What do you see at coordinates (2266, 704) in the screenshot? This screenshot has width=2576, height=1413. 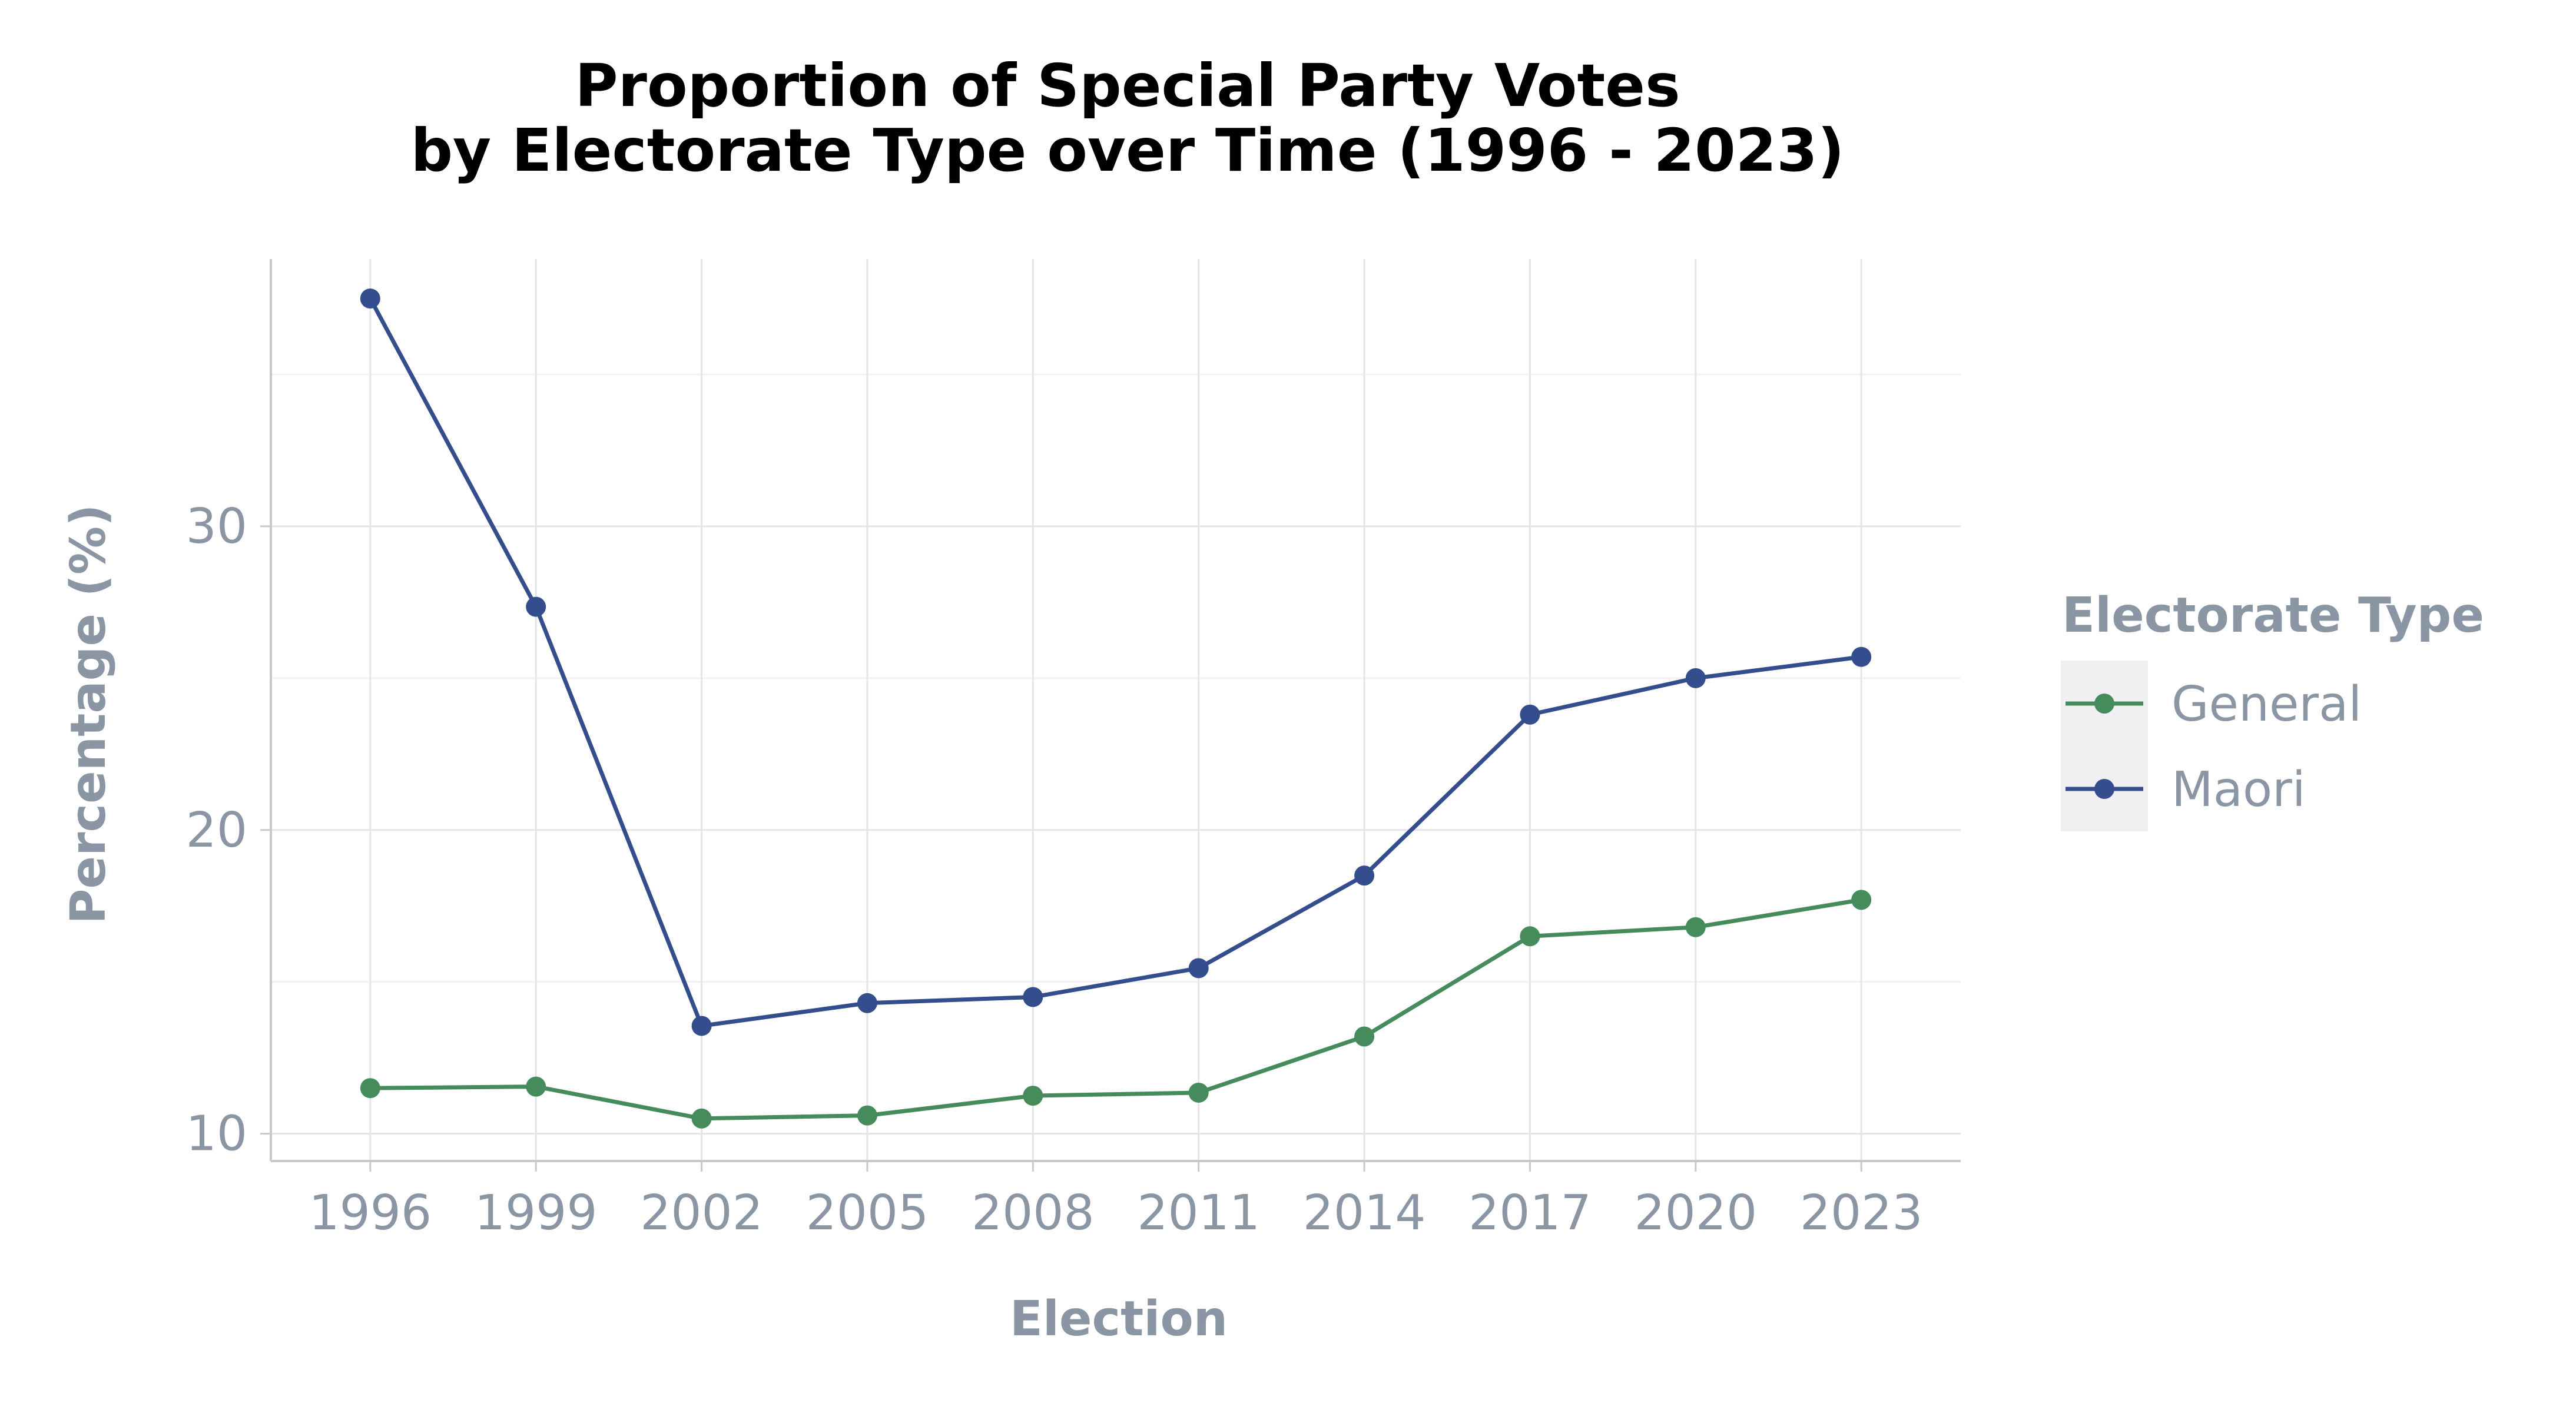 I see `legend-label-general: General` at bounding box center [2266, 704].